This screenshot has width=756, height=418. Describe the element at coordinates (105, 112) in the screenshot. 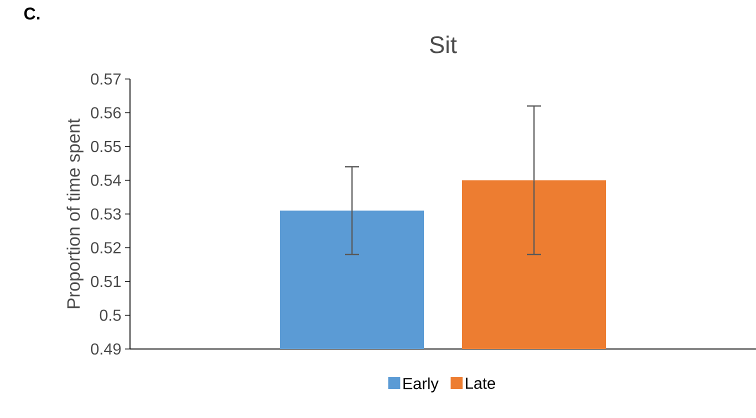

I see `y-tick-label: 0.56` at that location.